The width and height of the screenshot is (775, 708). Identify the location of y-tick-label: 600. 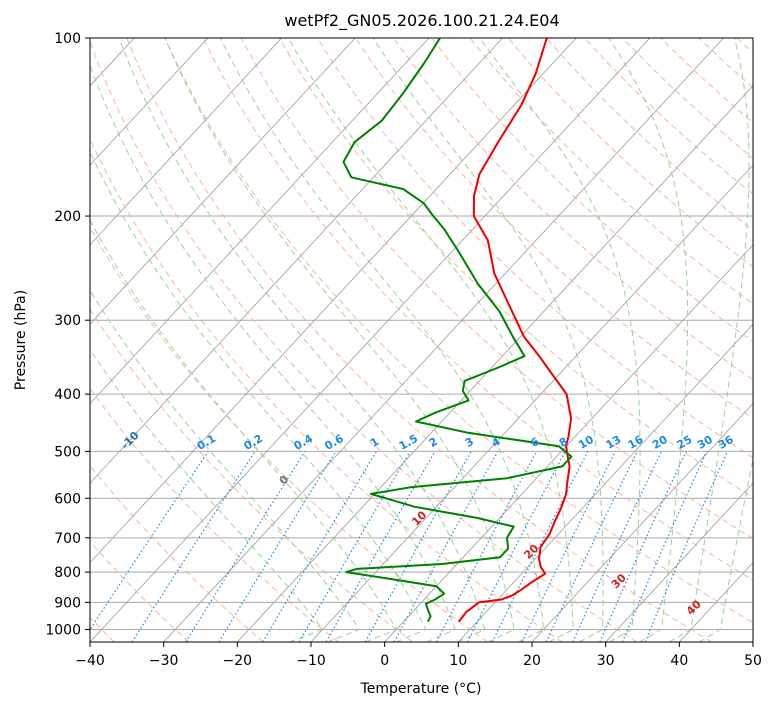
(67, 499).